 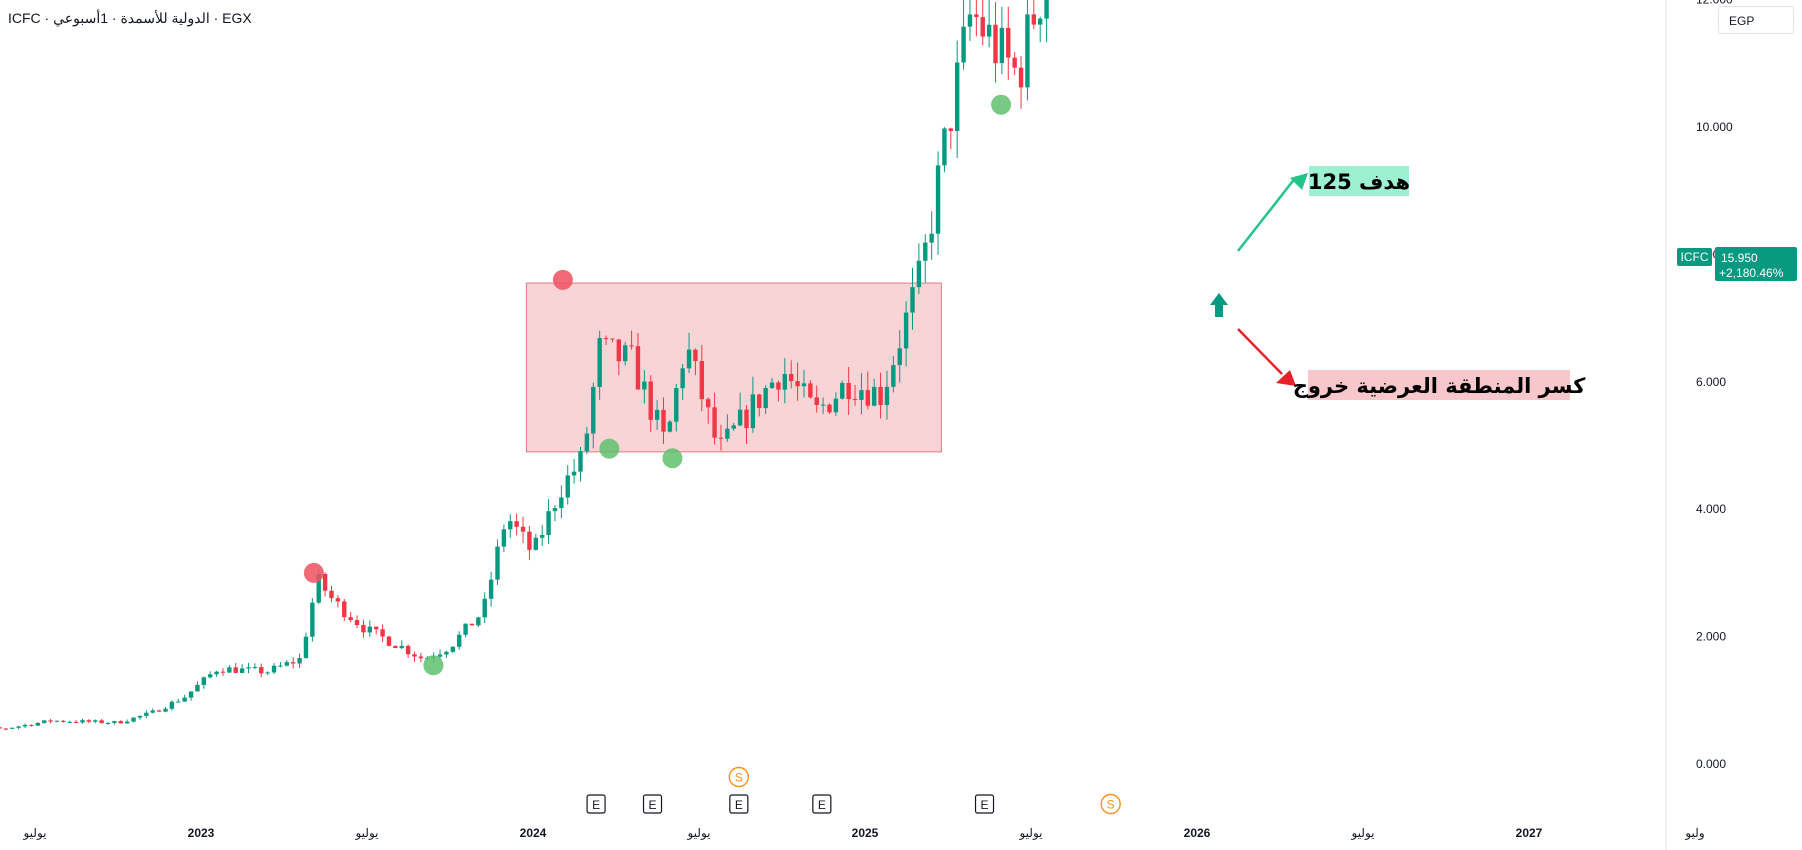 I want to click on price-tick-label: 6.000, so click(x=1711, y=382).